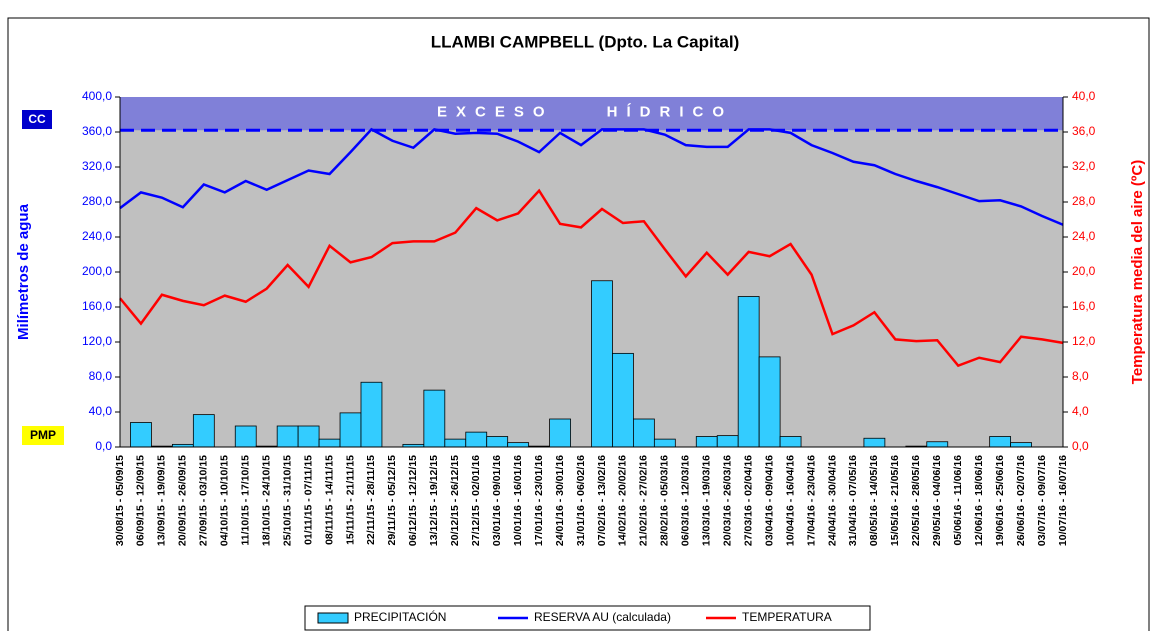 This screenshot has width=1158, height=631. What do you see at coordinates (1084, 306) in the screenshot?
I see `y2-tick-label: 16,0` at bounding box center [1084, 306].